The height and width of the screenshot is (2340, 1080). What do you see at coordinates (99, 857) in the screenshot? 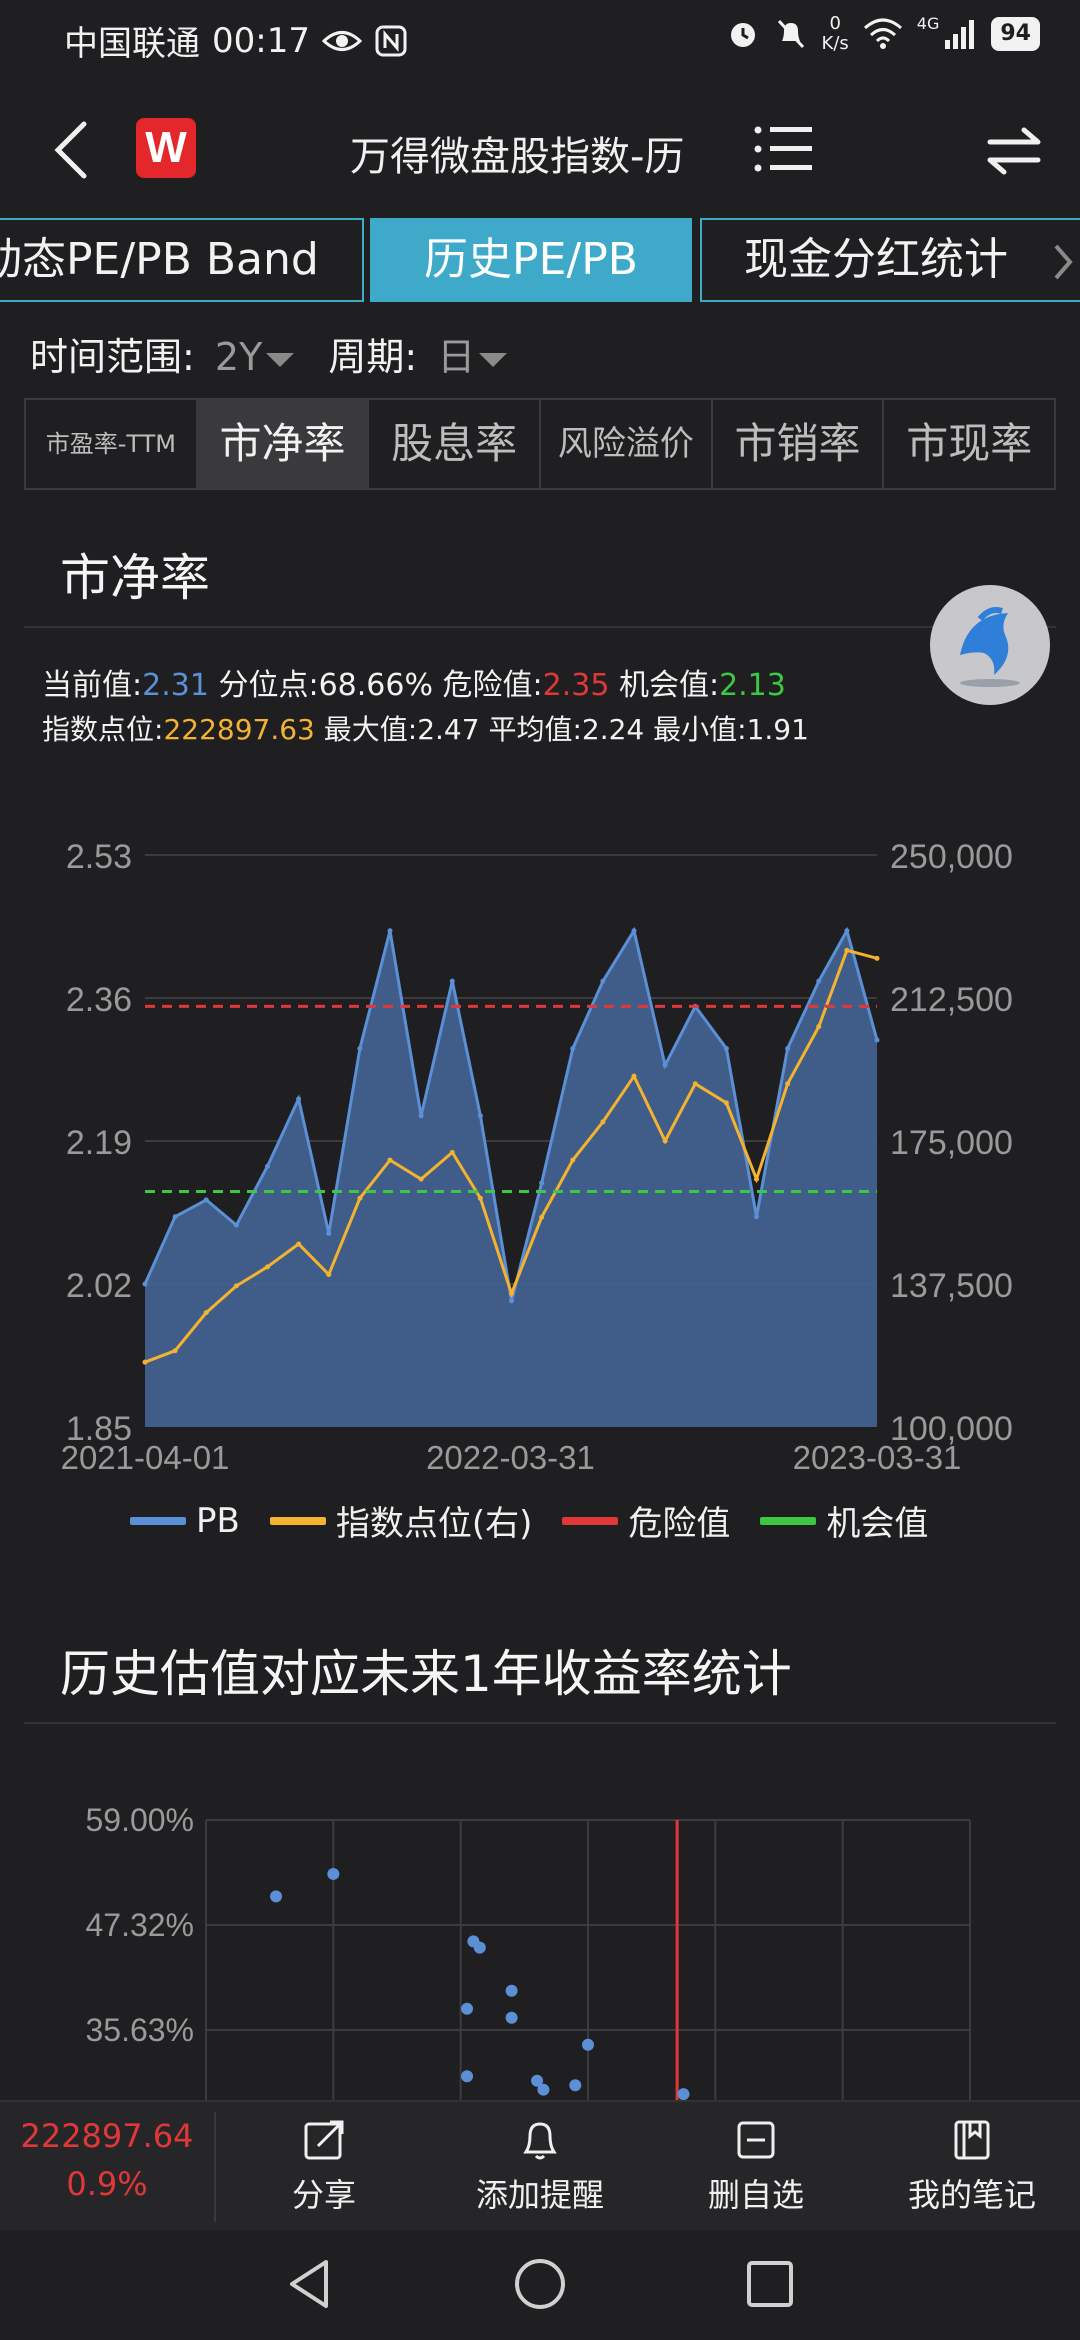
I see `y-left-tick-label: 2.53` at bounding box center [99, 857].